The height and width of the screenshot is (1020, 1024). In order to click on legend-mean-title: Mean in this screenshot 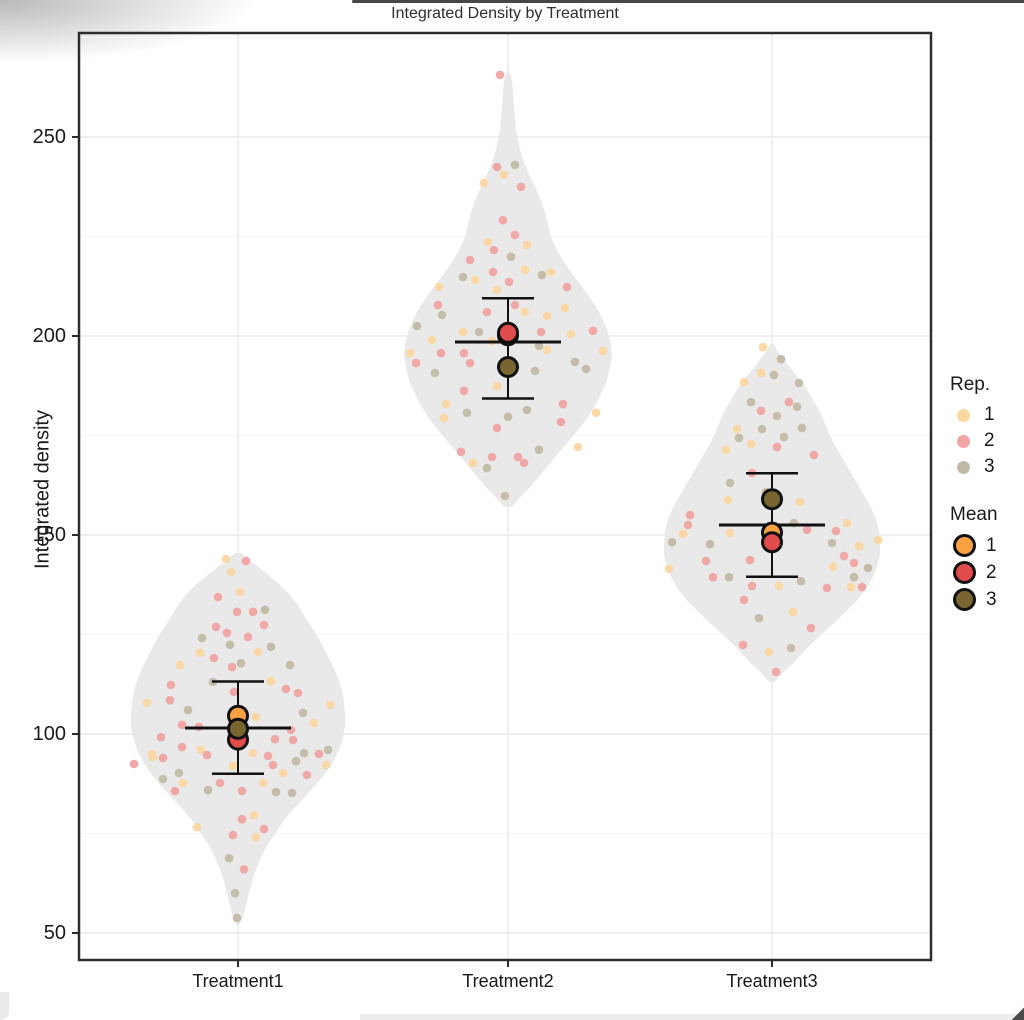, I will do `click(974, 514)`.